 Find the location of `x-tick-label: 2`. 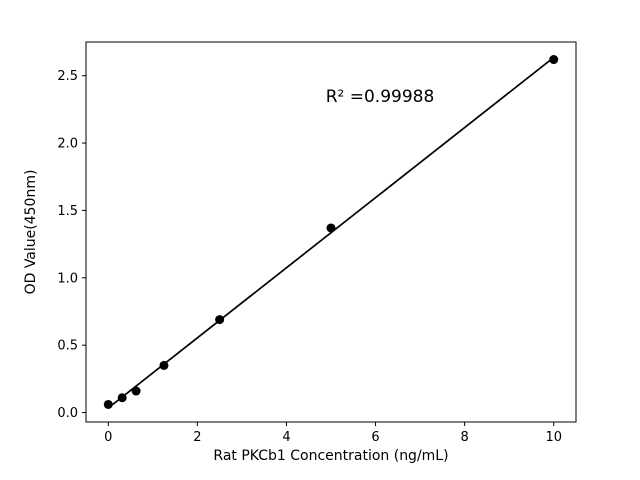

x-tick-label: 2 is located at coordinates (197, 437).